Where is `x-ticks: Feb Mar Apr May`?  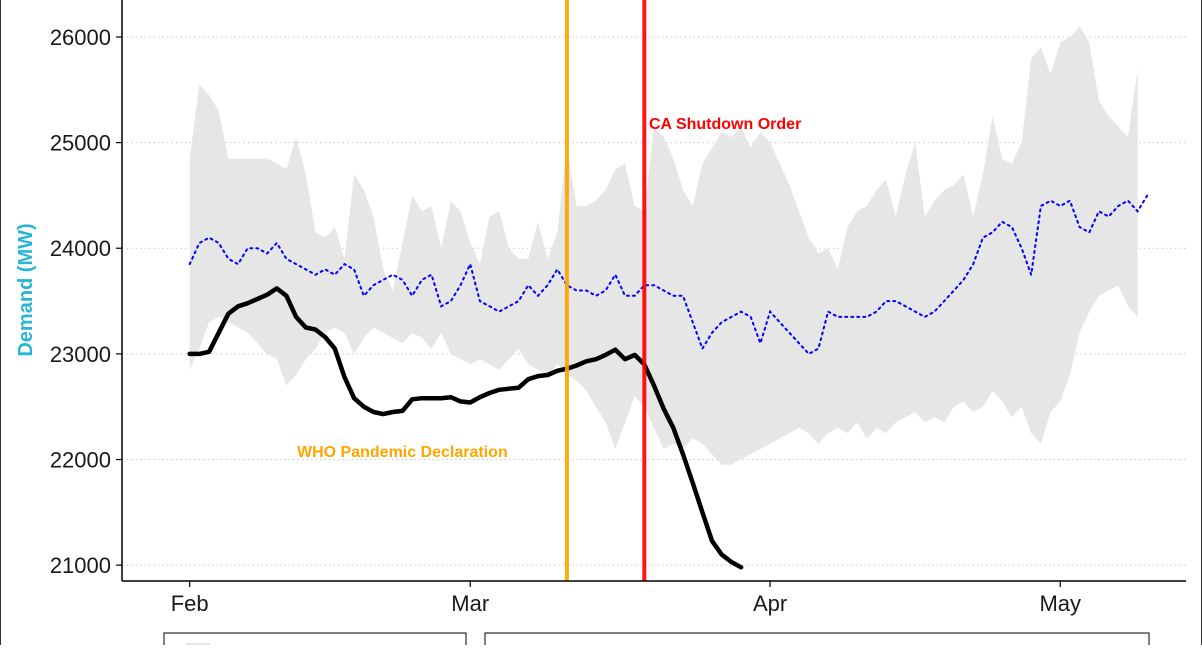
x-ticks: Feb Mar Apr May is located at coordinates (626, 598).